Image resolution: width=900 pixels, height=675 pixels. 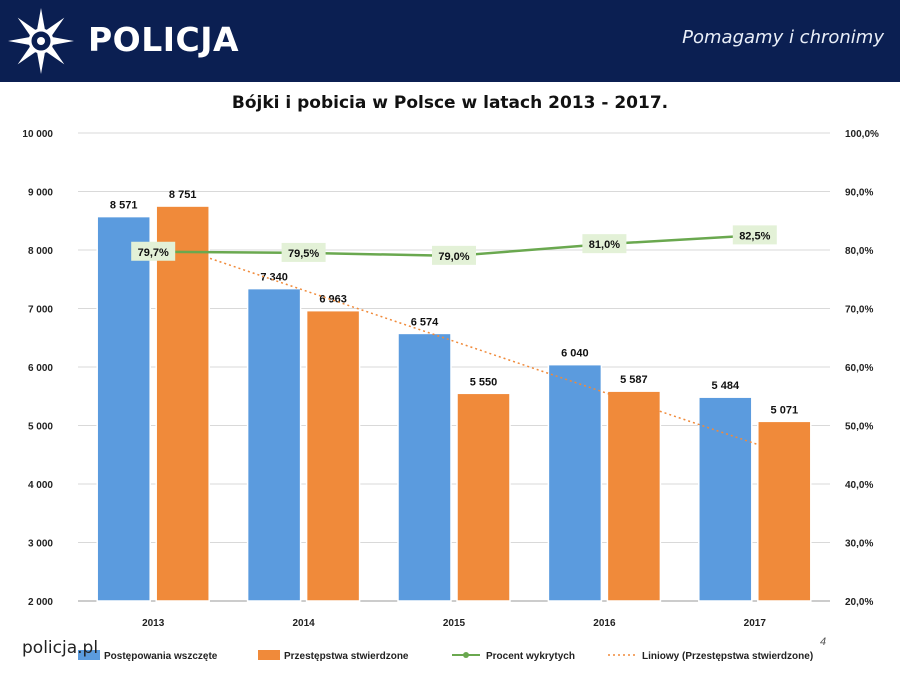 I want to click on bar-value-label: 5 587, so click(x=634, y=380).